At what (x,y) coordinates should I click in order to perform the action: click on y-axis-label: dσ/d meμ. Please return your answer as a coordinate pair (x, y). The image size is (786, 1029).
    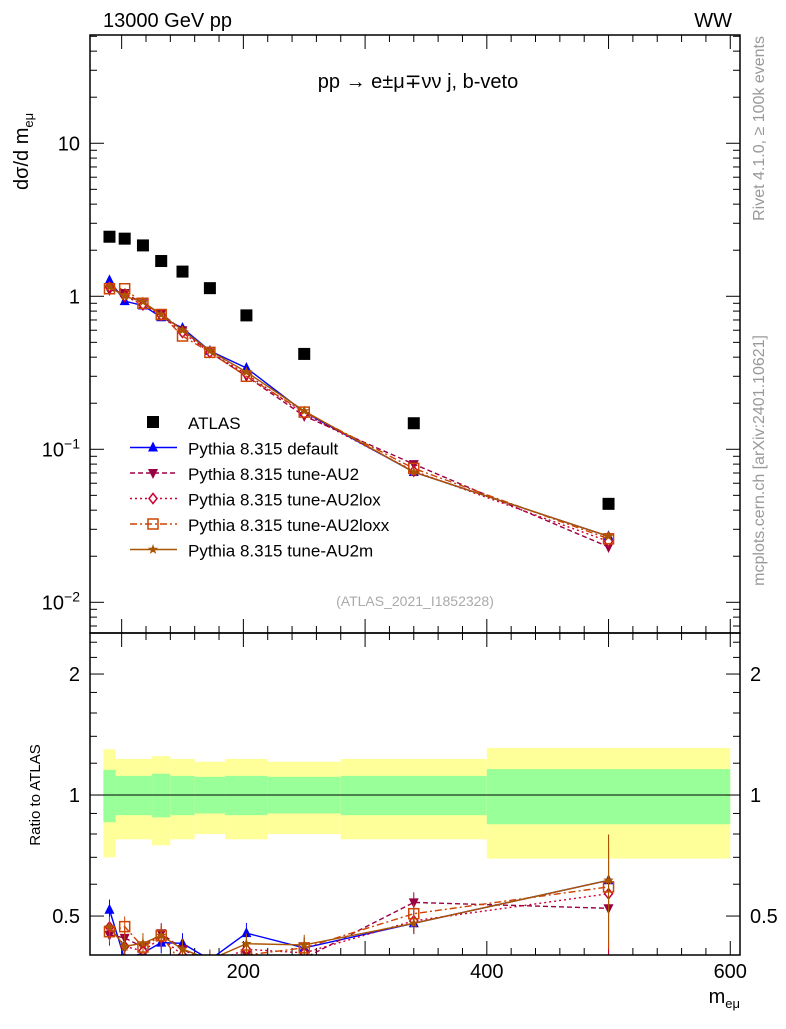
    Looking at the image, I should click on (23, 151).